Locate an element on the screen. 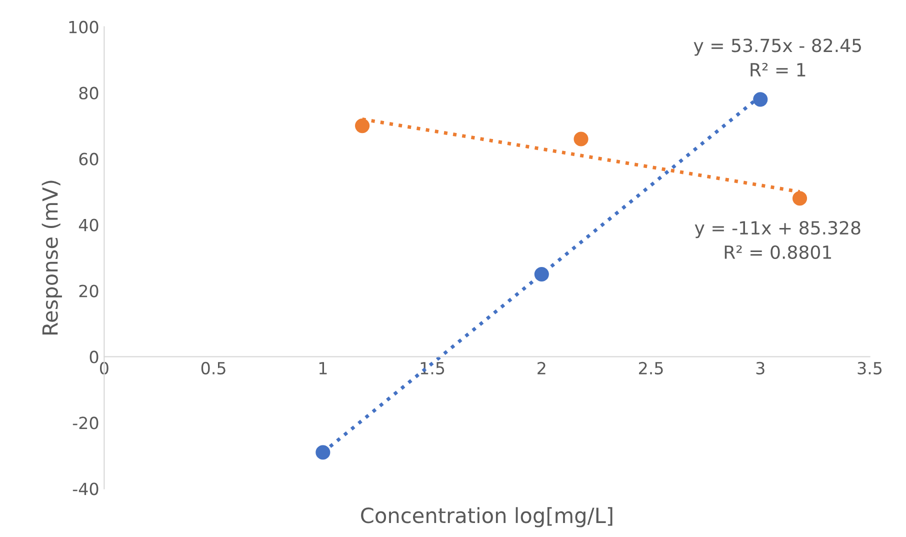 Image resolution: width=906 pixels, height=537 pixels. x-tick-label: 2 is located at coordinates (542, 368).